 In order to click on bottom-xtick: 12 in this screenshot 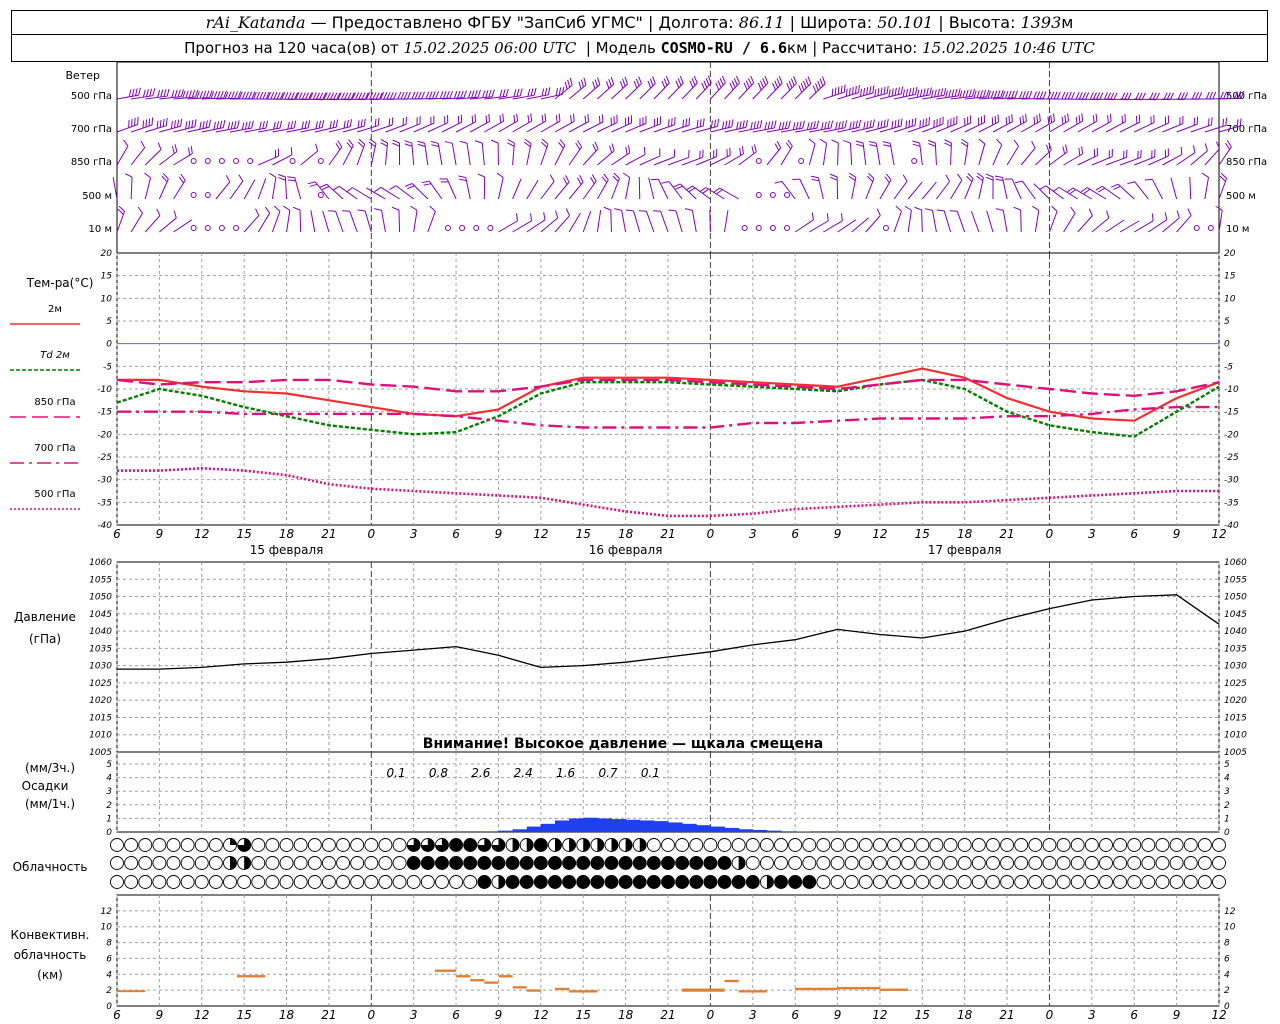, I will do `click(540, 1015)`.